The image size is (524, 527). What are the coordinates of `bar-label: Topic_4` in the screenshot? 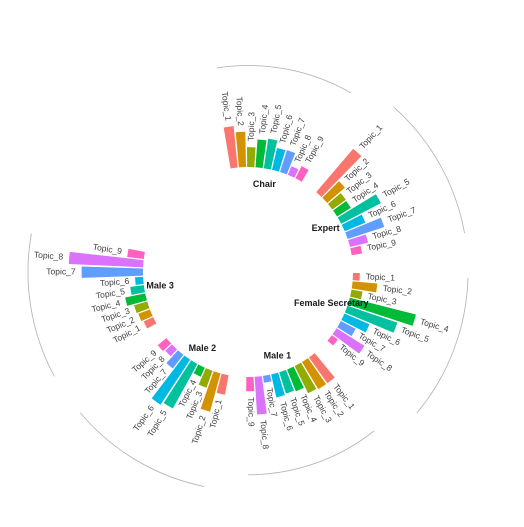 It's located at (263, 119).